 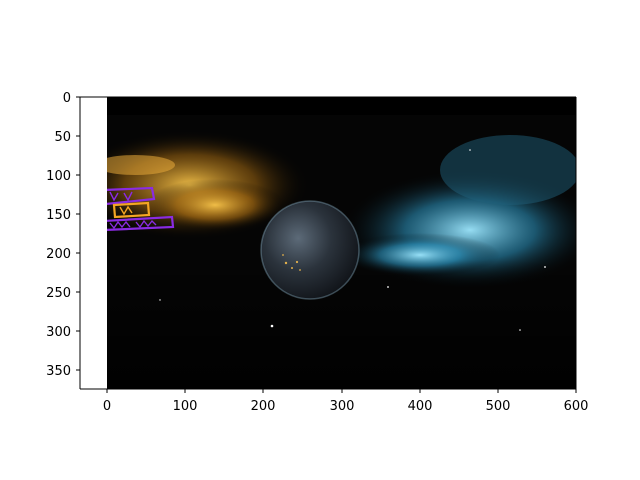 What do you see at coordinates (58, 254) in the screenshot?
I see `y-tick-label: 200` at bounding box center [58, 254].